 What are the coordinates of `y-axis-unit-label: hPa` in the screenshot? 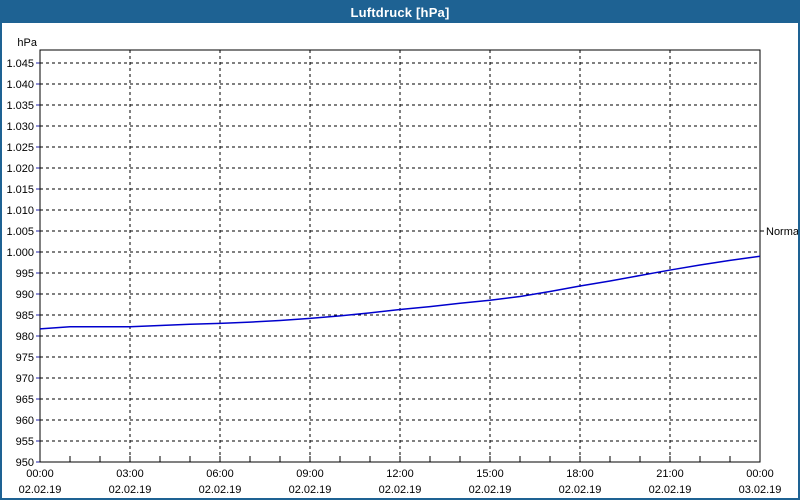 It's located at (27, 43).